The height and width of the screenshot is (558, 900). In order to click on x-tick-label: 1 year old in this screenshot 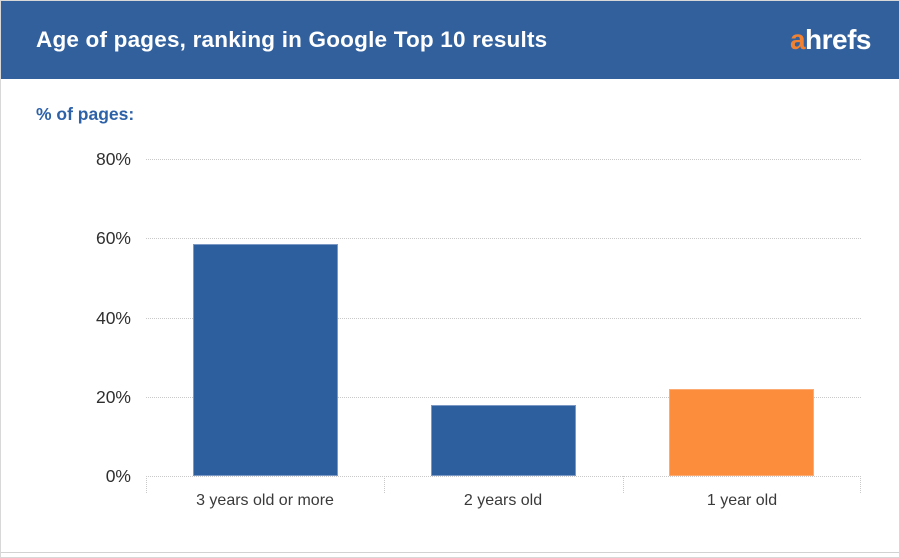, I will do `click(742, 500)`.